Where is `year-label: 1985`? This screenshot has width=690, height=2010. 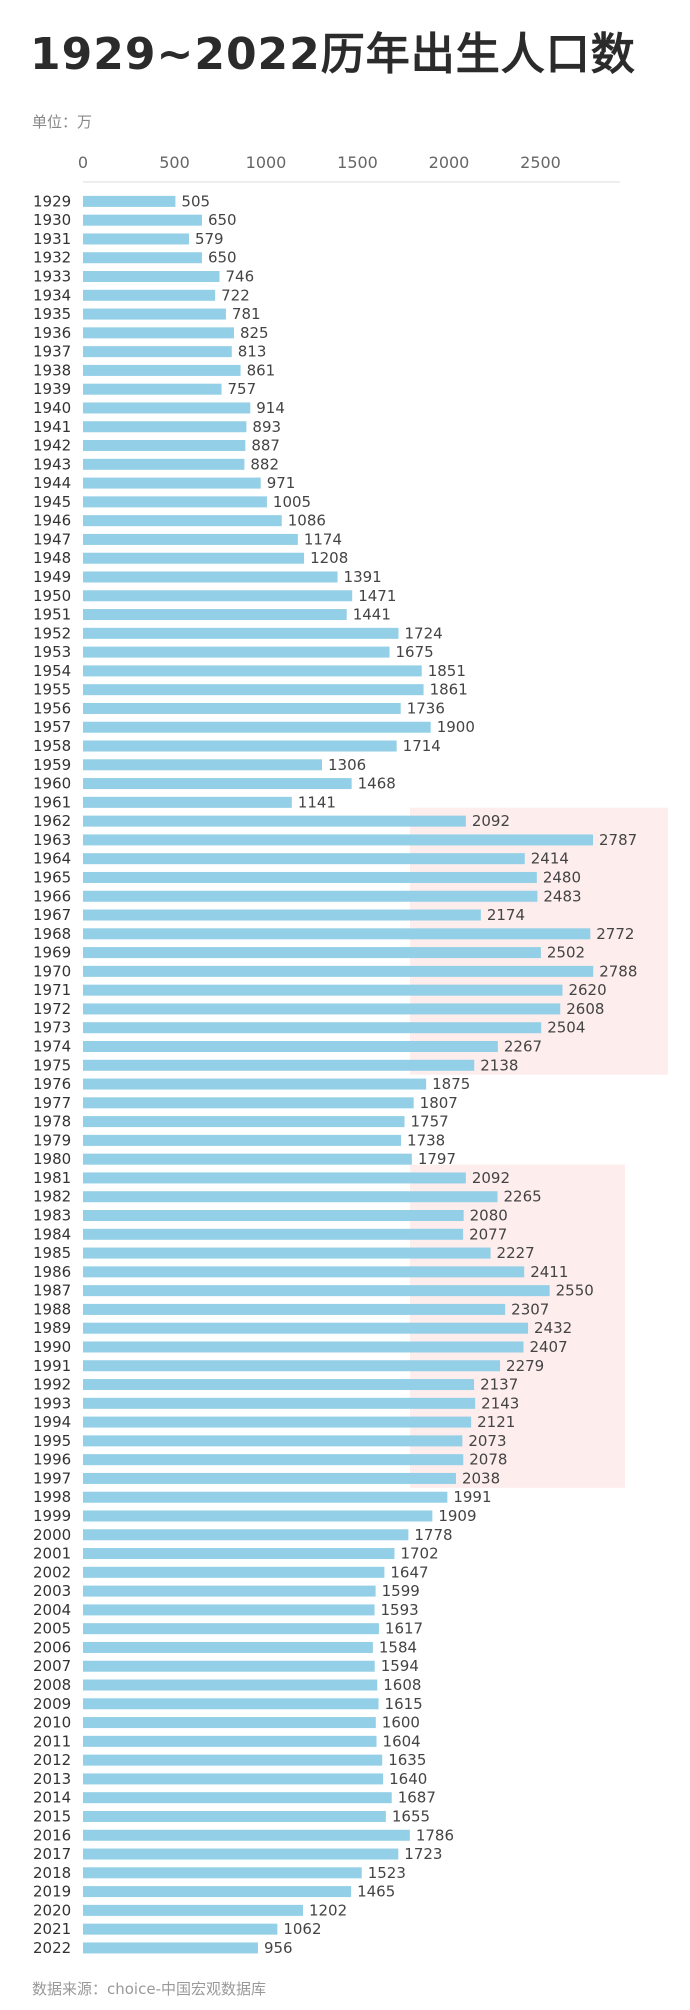 year-label: 1985 is located at coordinates (52, 1253).